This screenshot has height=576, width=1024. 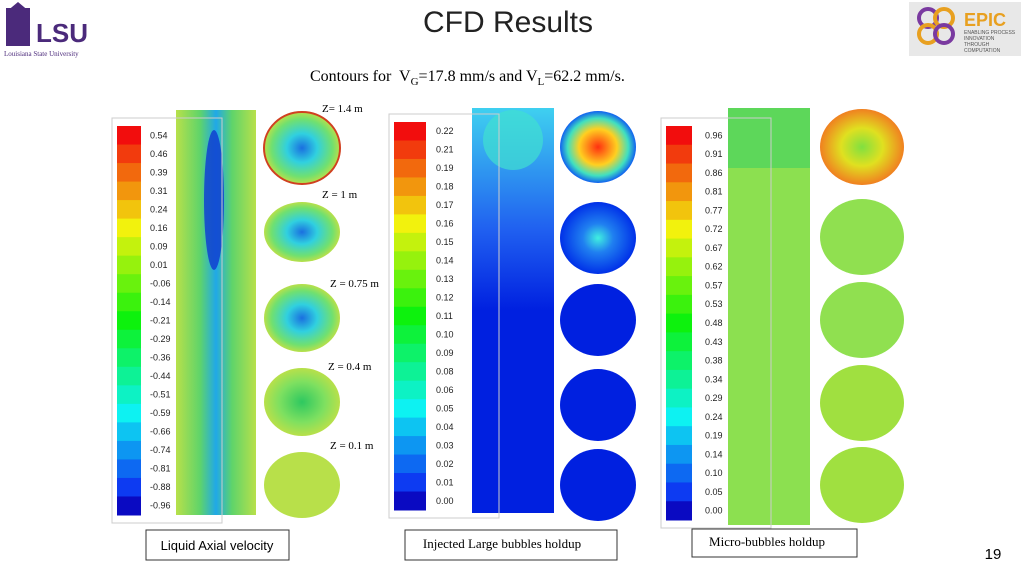 What do you see at coordinates (159, 135) in the screenshot?
I see `colorbar-label: 0.54` at bounding box center [159, 135].